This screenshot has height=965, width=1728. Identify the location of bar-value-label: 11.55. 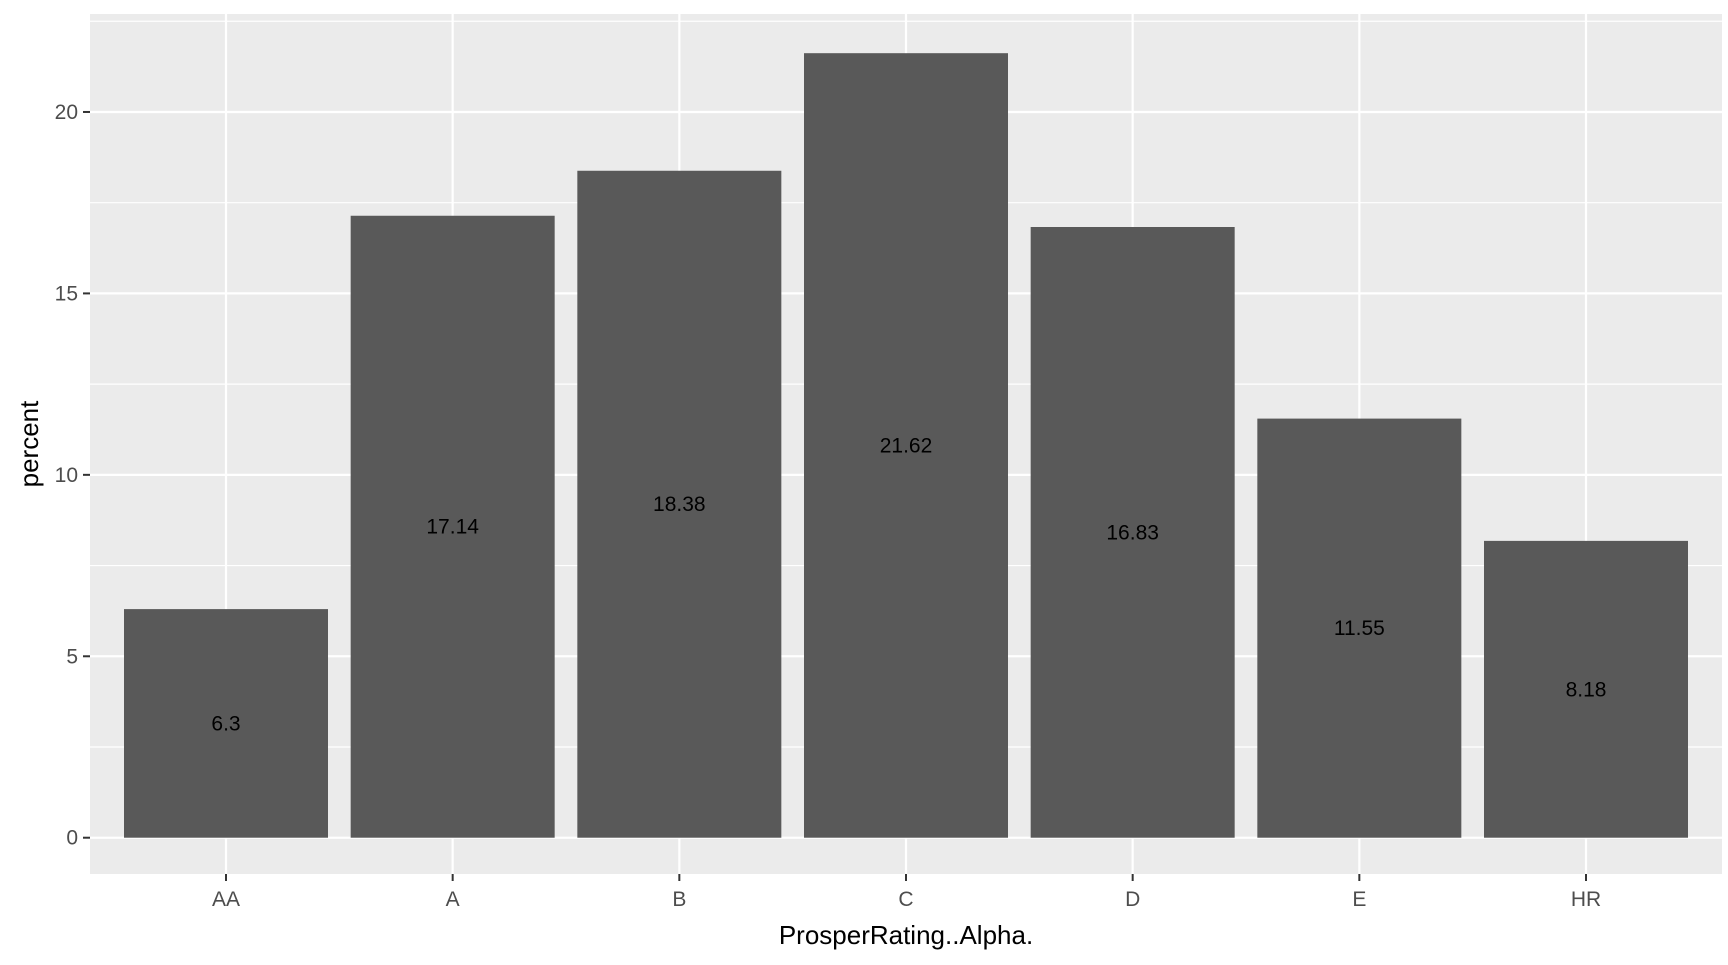
(1359, 628).